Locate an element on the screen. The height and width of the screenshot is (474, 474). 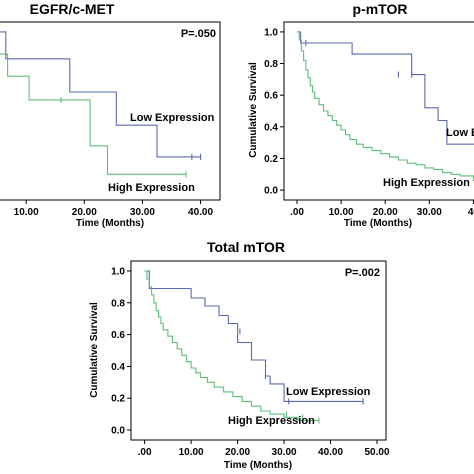
chart-title: Total mTOR is located at coordinates (246, 247).